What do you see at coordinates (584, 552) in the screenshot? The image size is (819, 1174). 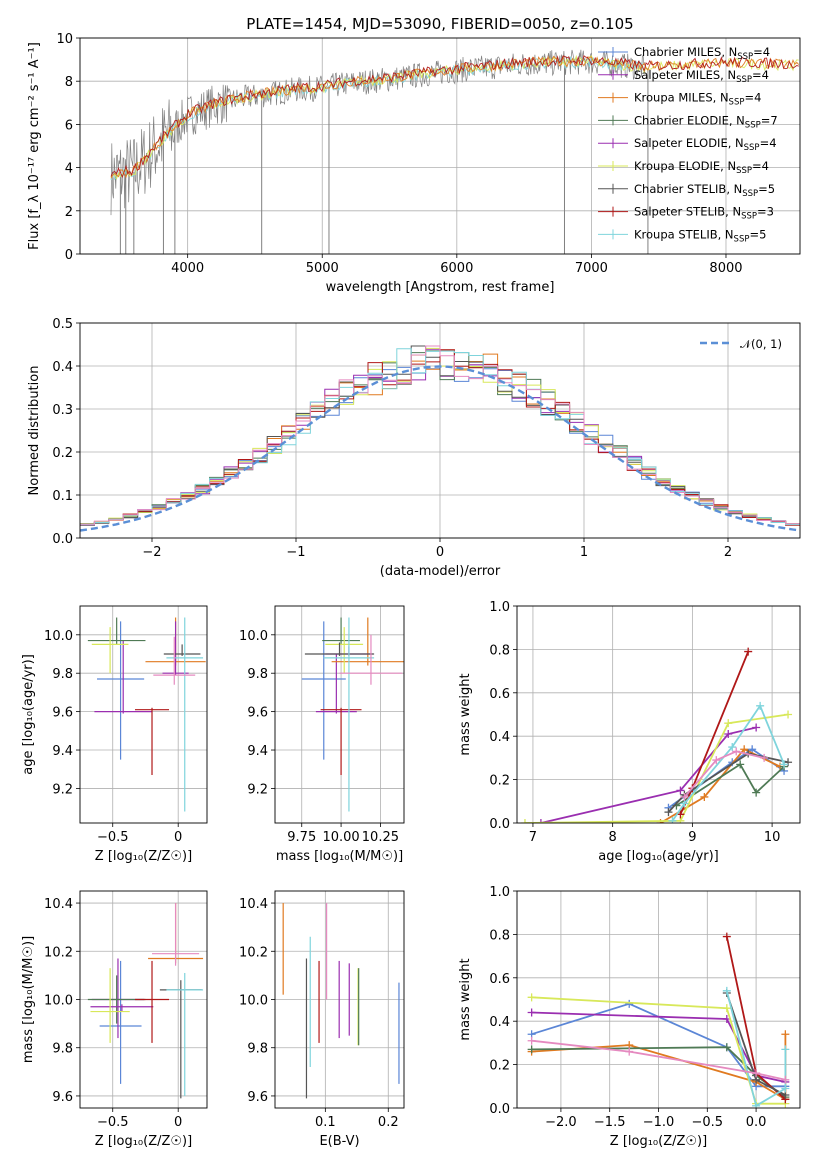 I see `x-tick-label: 1` at bounding box center [584, 552].